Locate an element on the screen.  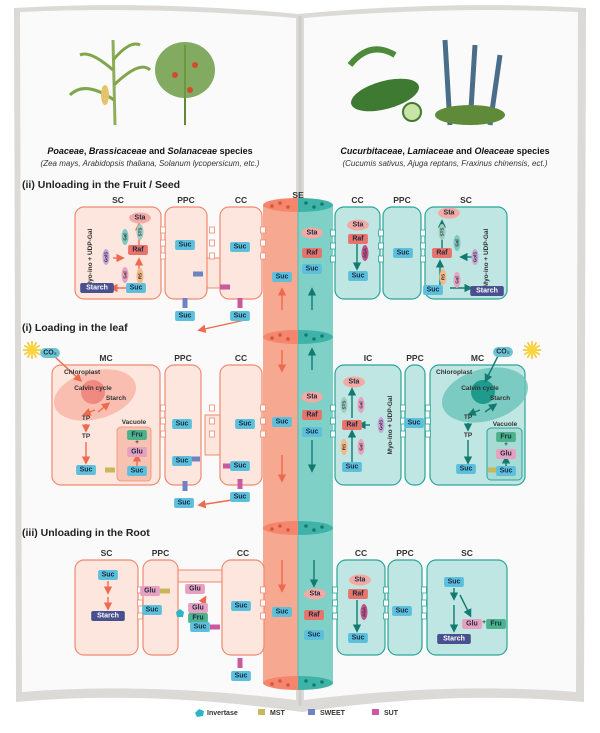
enzyme-label: GolS is located at coordinates (106, 257).